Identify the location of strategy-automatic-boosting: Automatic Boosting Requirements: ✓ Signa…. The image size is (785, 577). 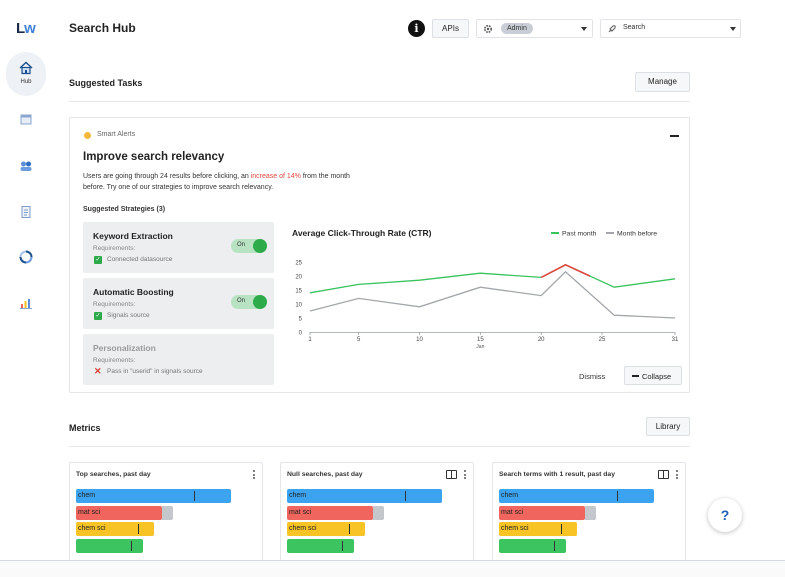
(178, 303).